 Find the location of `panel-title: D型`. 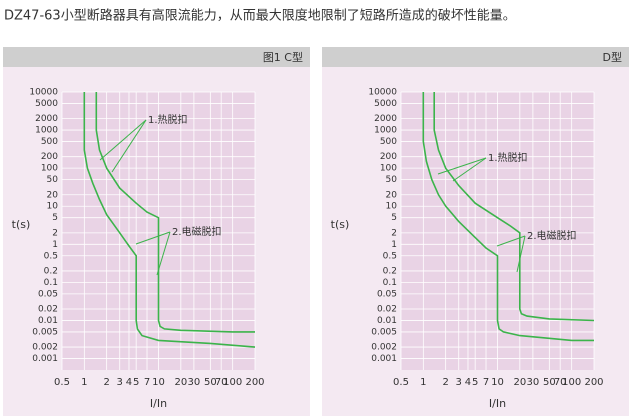

panel-title: D型 is located at coordinates (612, 57).